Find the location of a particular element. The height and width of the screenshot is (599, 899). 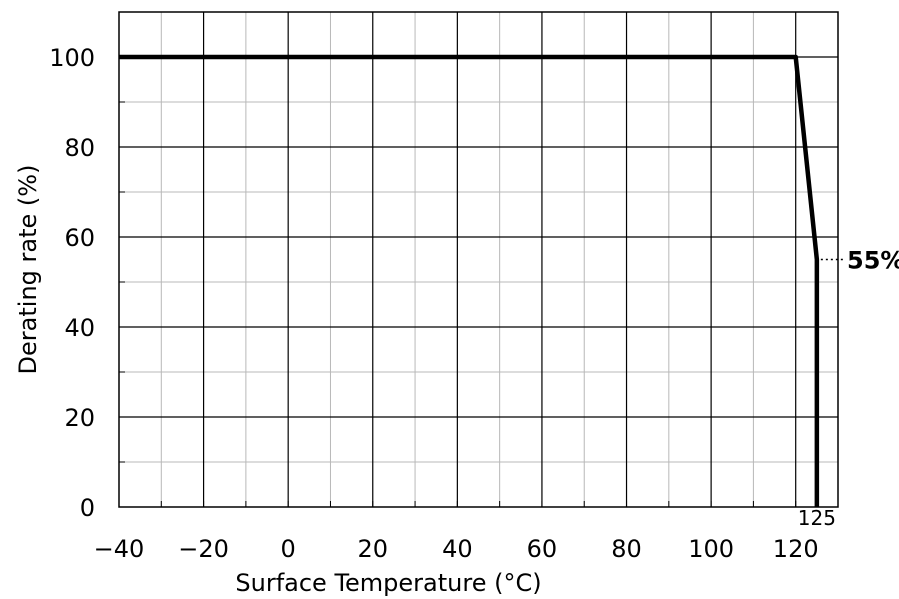

y-tick-label: 20 is located at coordinates (79, 418).